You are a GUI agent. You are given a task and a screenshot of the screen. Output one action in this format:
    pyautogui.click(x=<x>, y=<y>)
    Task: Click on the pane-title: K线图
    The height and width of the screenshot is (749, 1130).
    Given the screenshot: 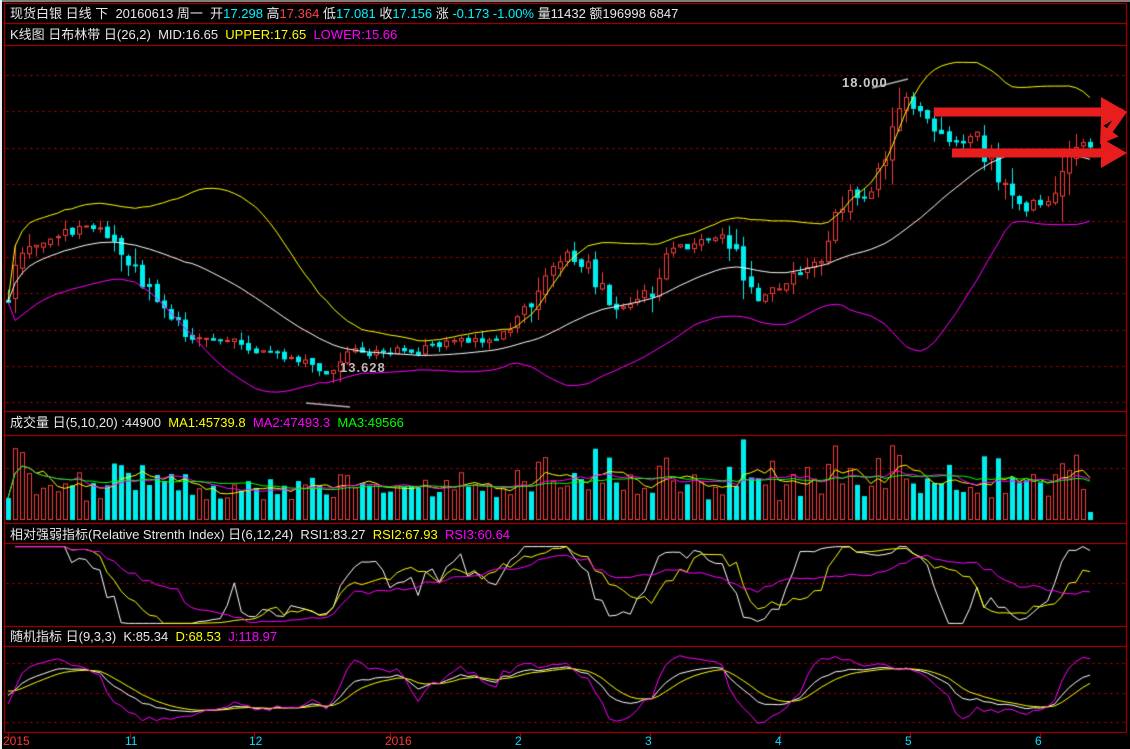 What is the action you would take?
    pyautogui.click(x=29, y=34)
    